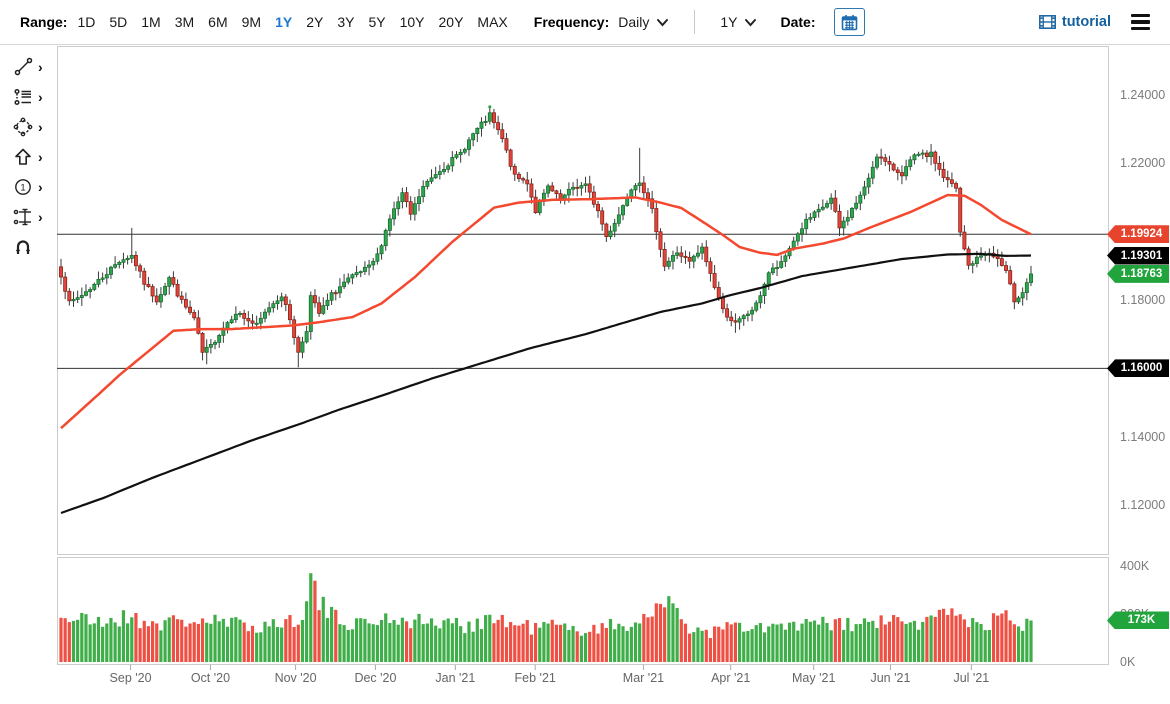  I want to click on calendar-icon, so click(849, 22).